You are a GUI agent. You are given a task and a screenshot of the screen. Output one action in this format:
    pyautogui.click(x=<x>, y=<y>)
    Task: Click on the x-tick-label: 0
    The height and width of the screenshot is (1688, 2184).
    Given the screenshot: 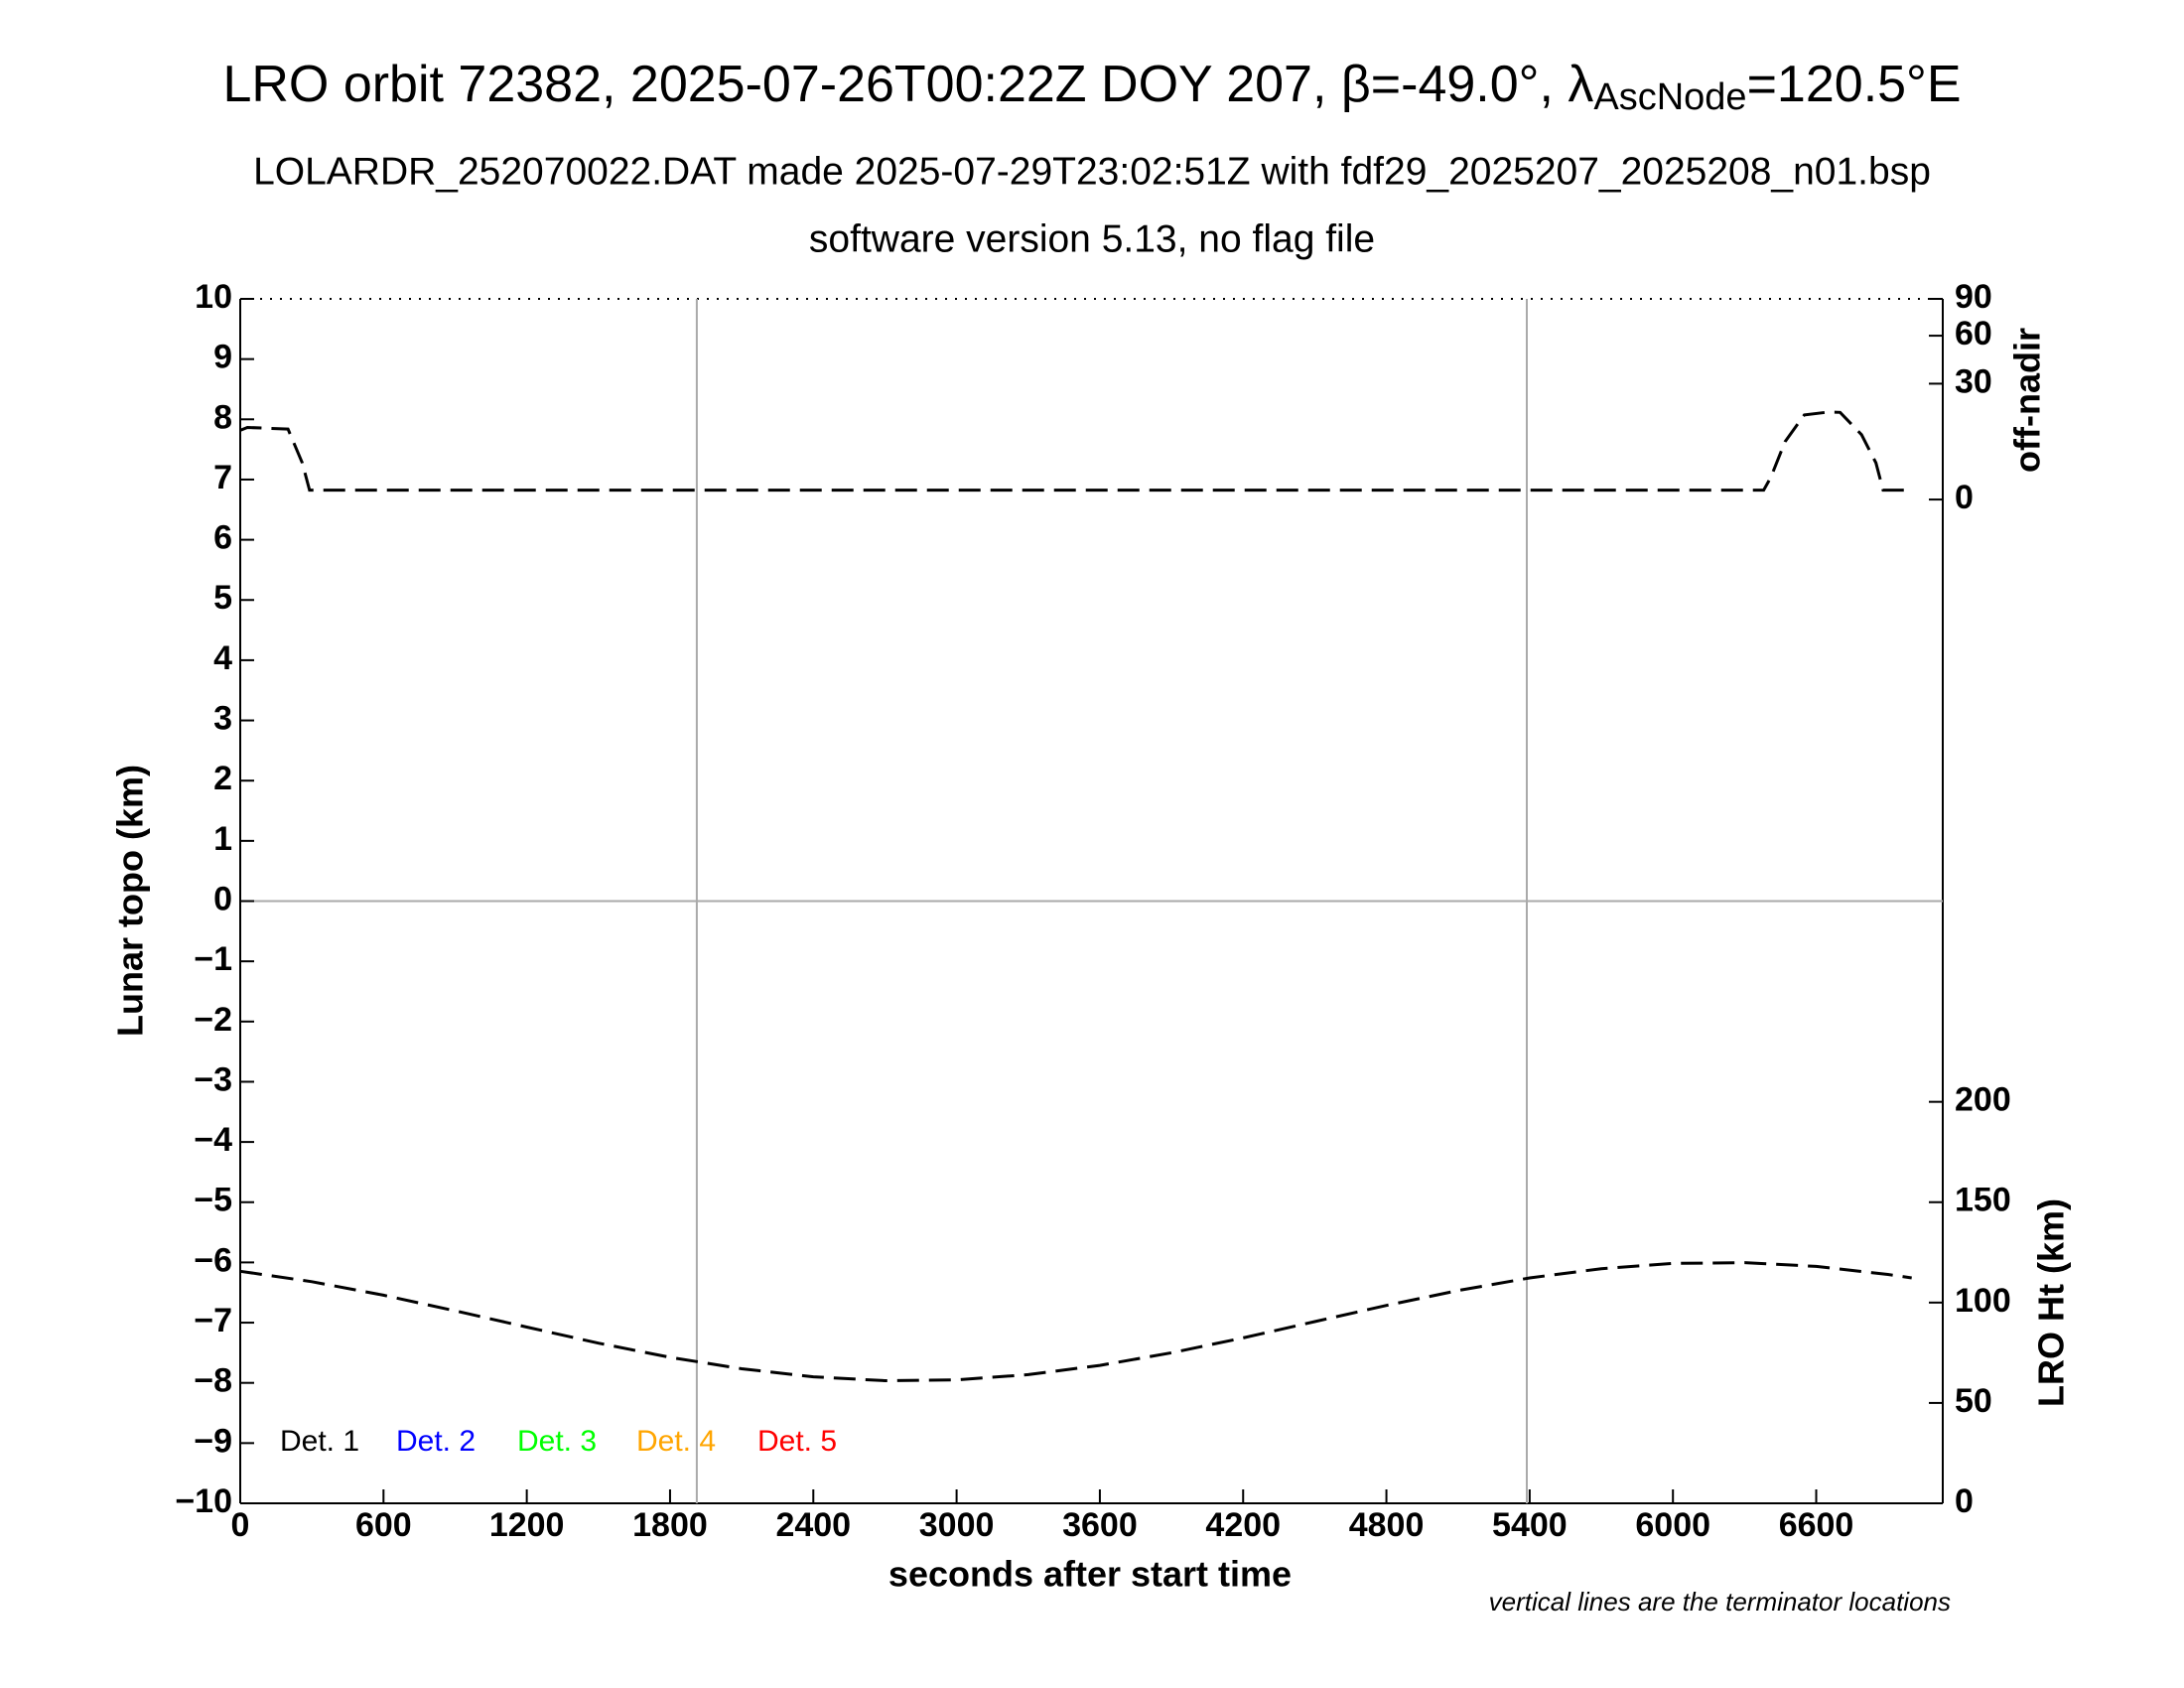 What is the action you would take?
    pyautogui.click(x=240, y=1525)
    